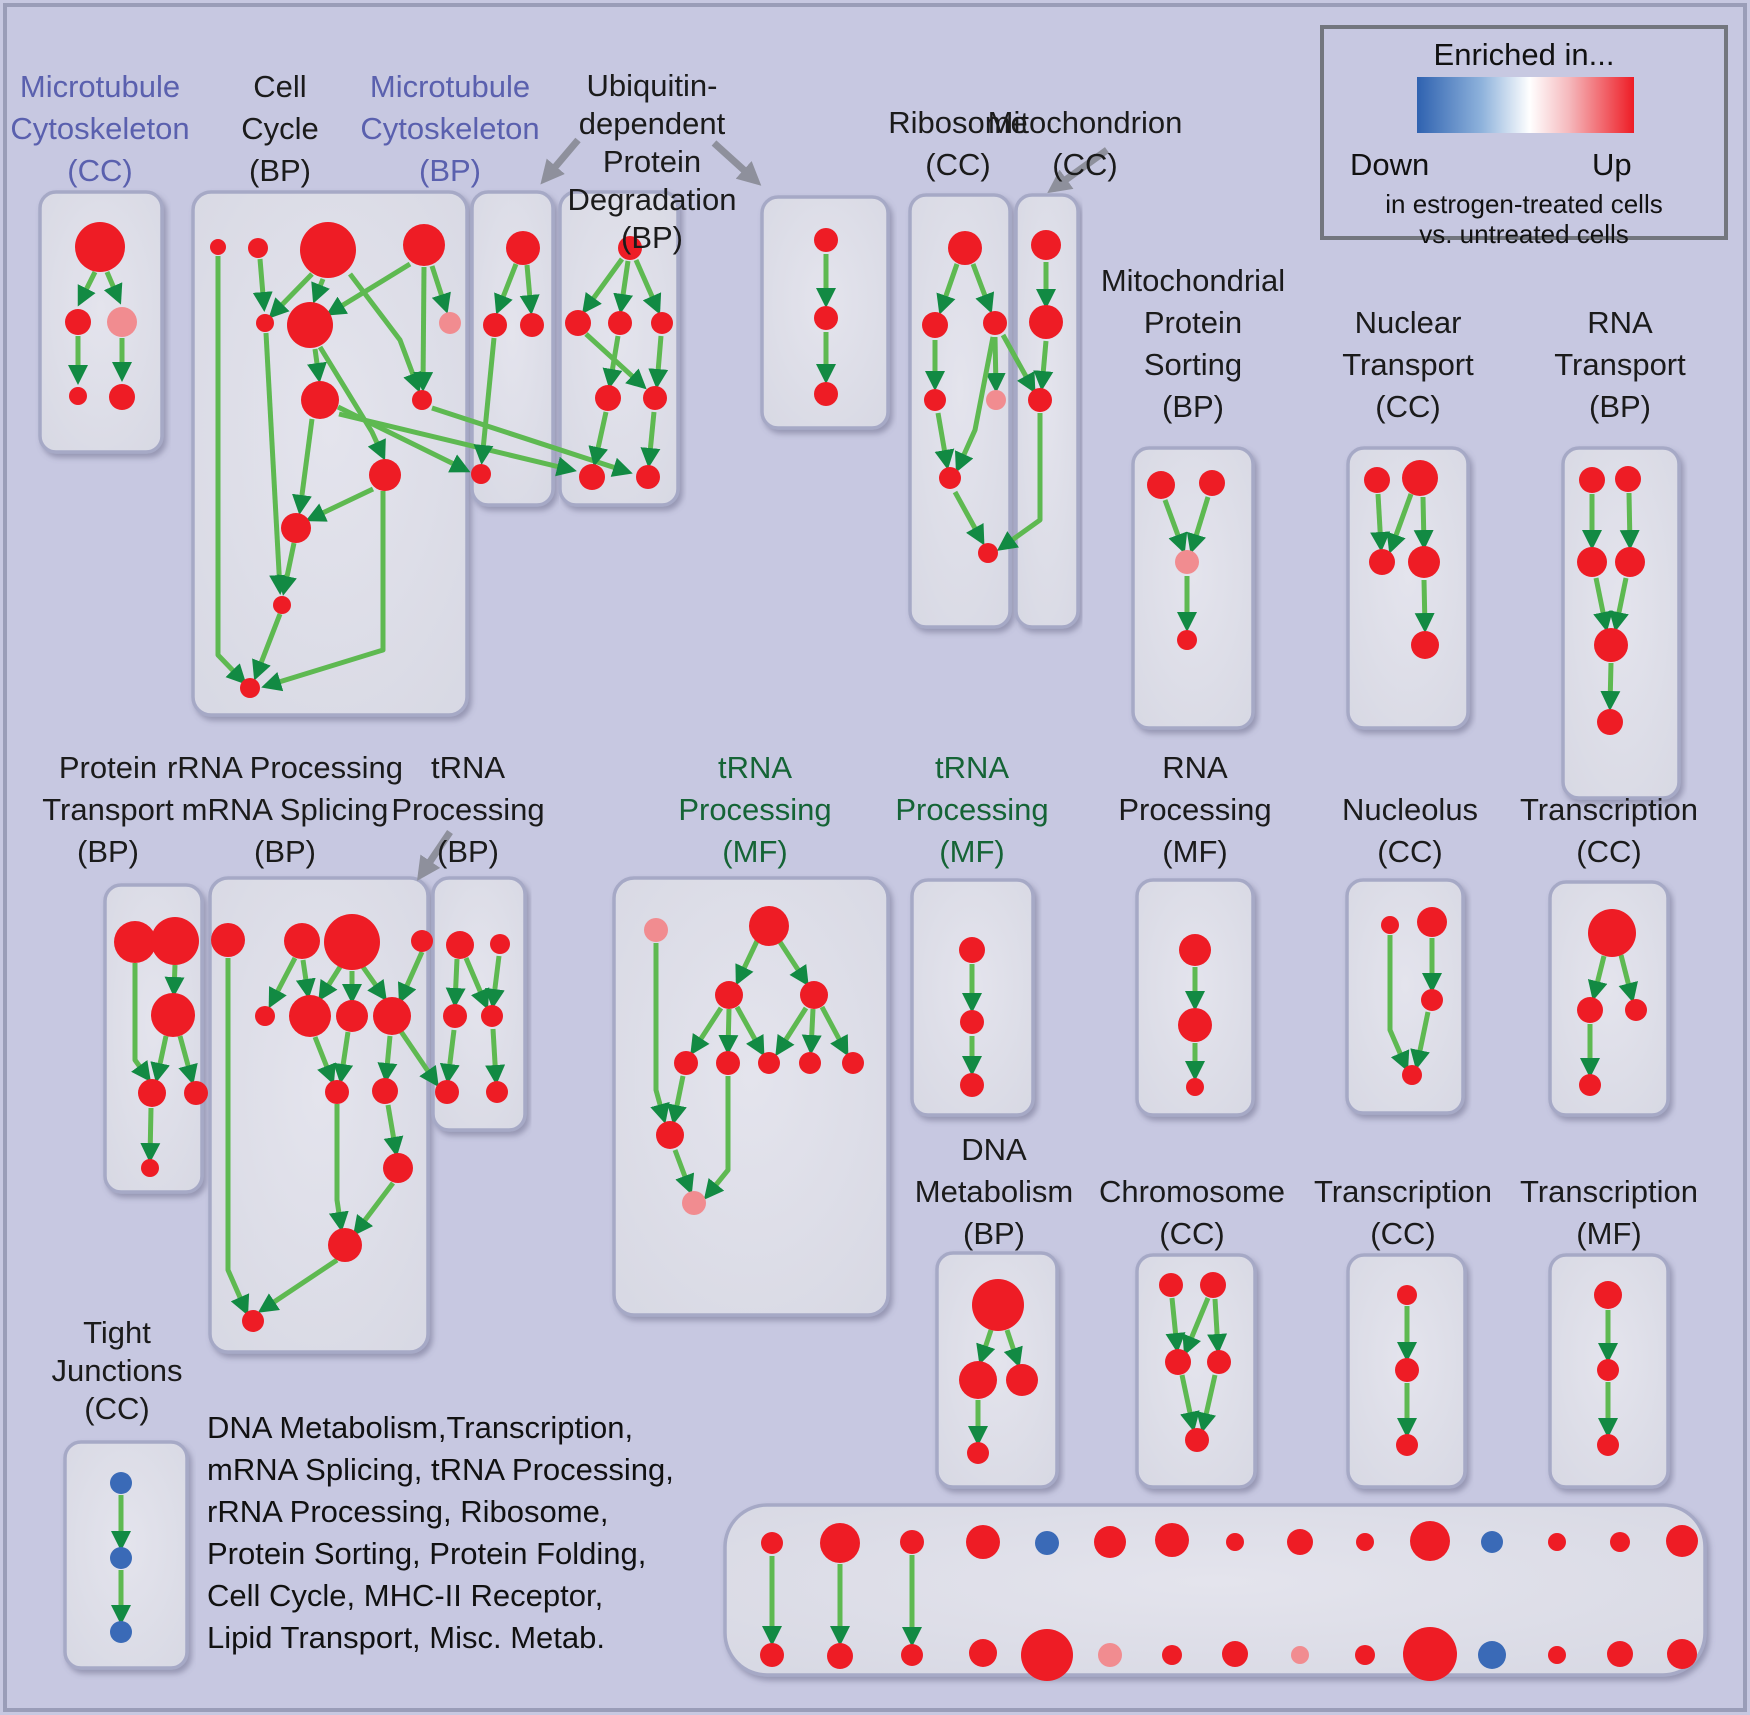  Describe the element at coordinates (1085, 122) in the screenshot. I see `label-line: Mitochondrion` at that location.